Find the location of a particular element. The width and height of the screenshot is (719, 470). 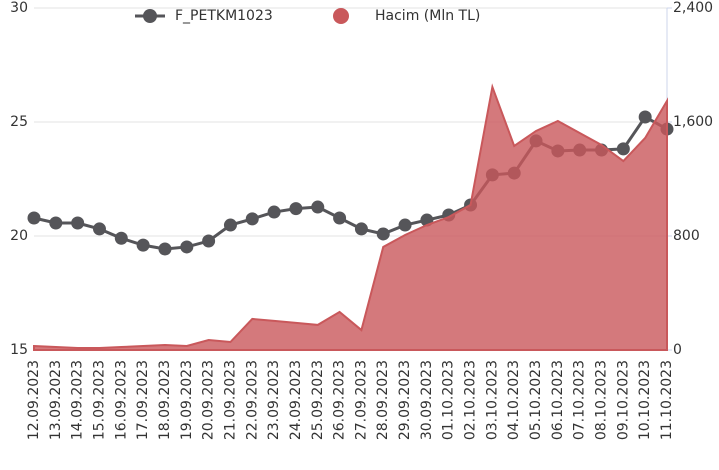

x-tick-label: 27.09.2023 is located at coordinates (361, 400).